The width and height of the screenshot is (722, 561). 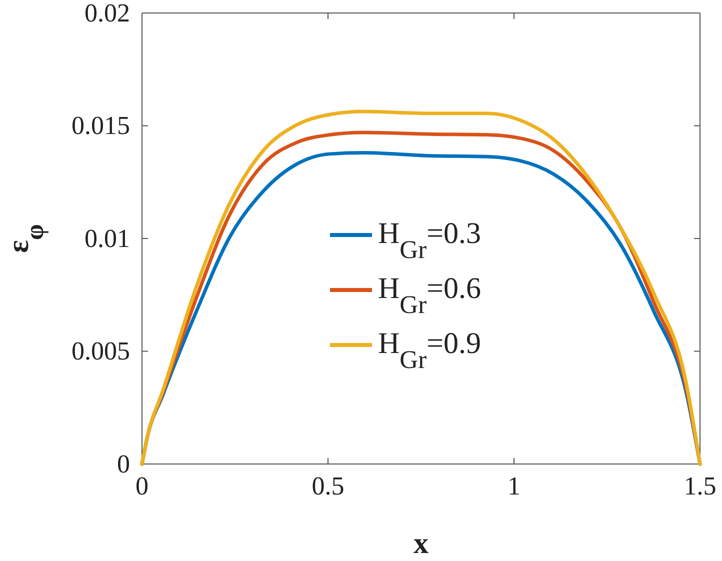 I want to click on x-tick-label: 1.5, so click(x=700, y=485).